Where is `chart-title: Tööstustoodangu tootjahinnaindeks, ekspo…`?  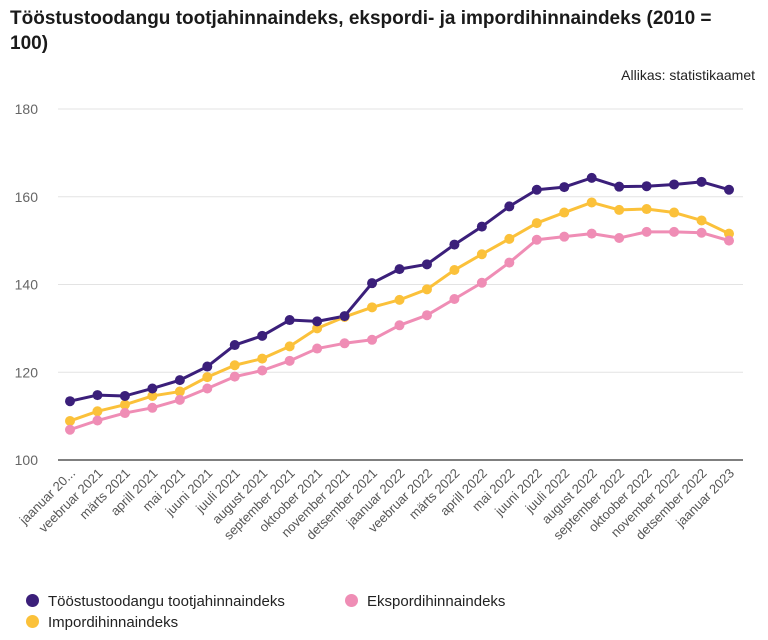
chart-title: Tööstustoodangu tootjahinnaindeks, ekspo… is located at coordinates (361, 31).